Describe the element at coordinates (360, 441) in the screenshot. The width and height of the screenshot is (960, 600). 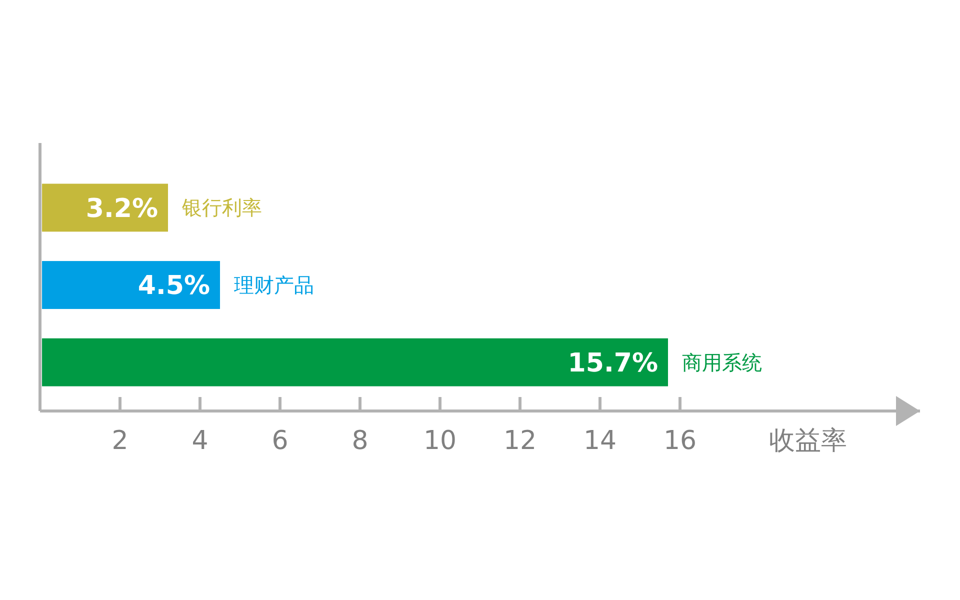
I see `x-tick-label: 8` at that location.